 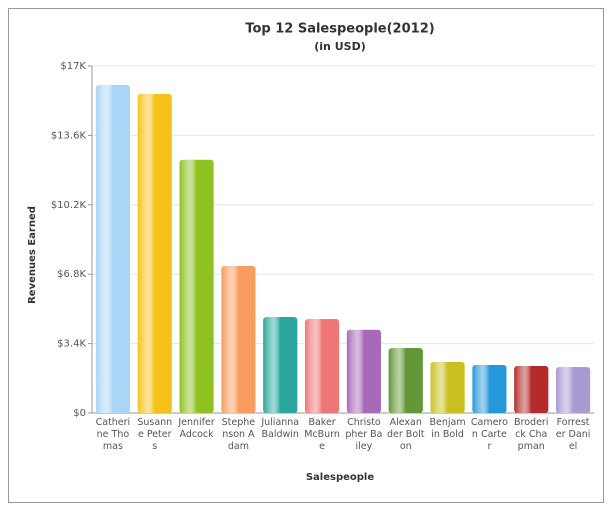 I want to click on y-tick-label: $13.6K, so click(x=69, y=135).